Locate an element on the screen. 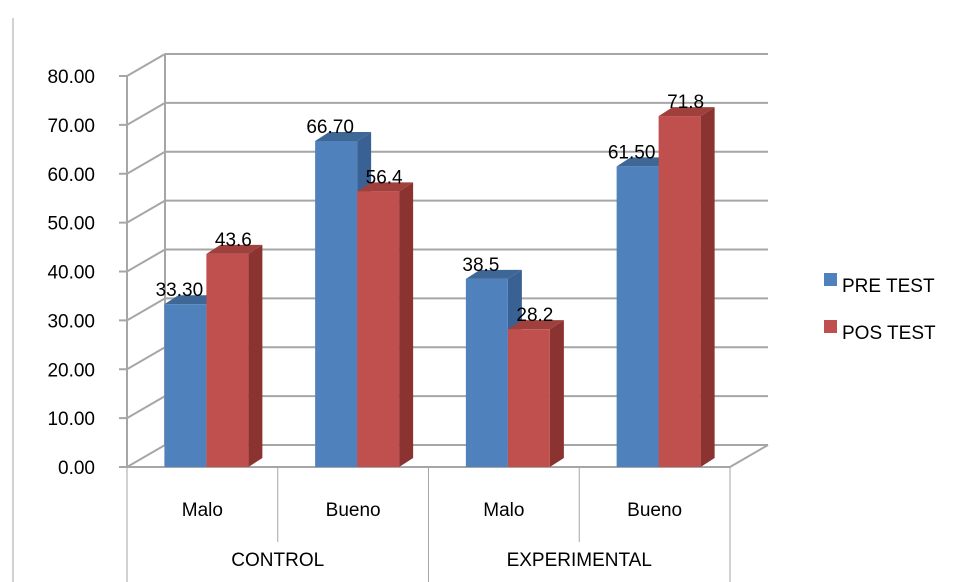 The image size is (959, 582). data-label: 71.8 is located at coordinates (685, 102).